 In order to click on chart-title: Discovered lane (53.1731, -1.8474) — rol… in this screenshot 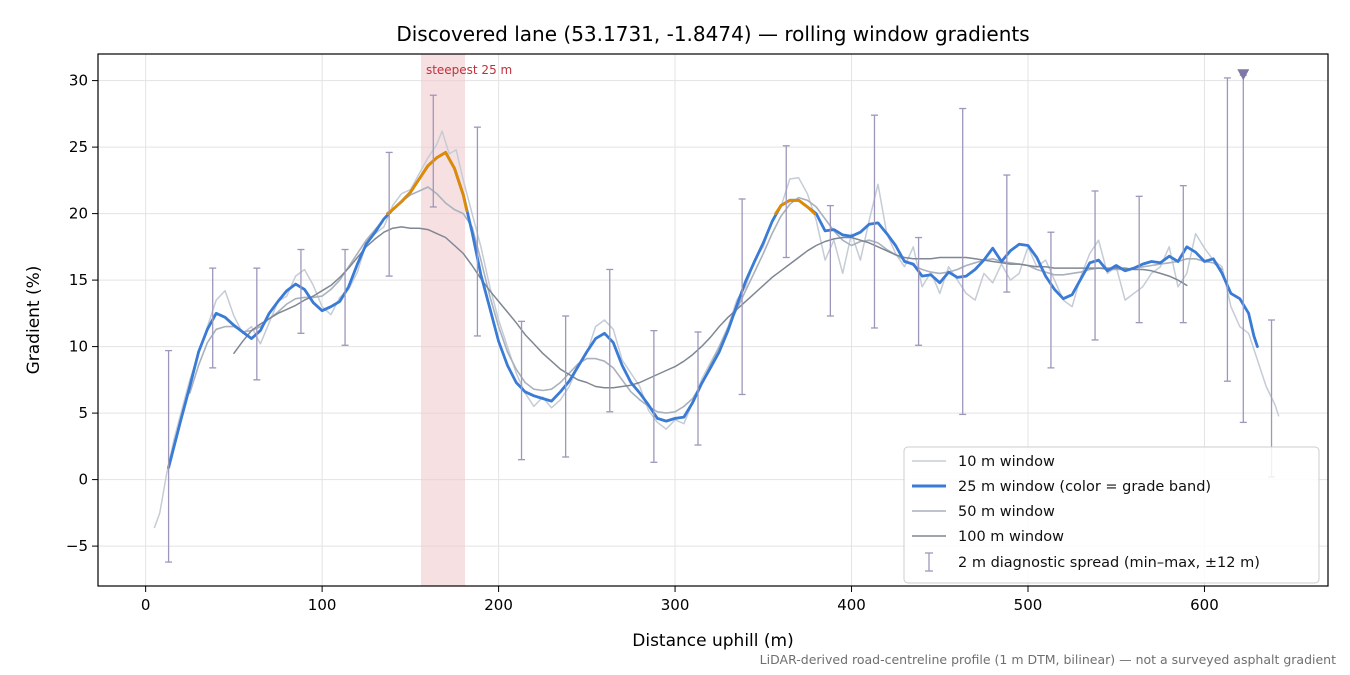, I will do `click(712, 34)`.